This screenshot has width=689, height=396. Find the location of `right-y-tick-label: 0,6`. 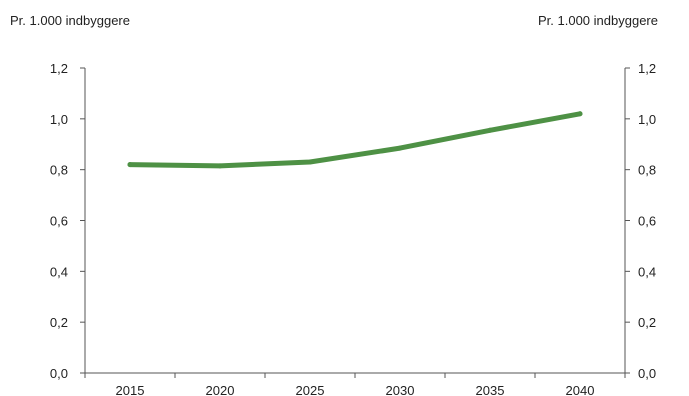

right-y-tick-label: 0,6 is located at coordinates (647, 221).